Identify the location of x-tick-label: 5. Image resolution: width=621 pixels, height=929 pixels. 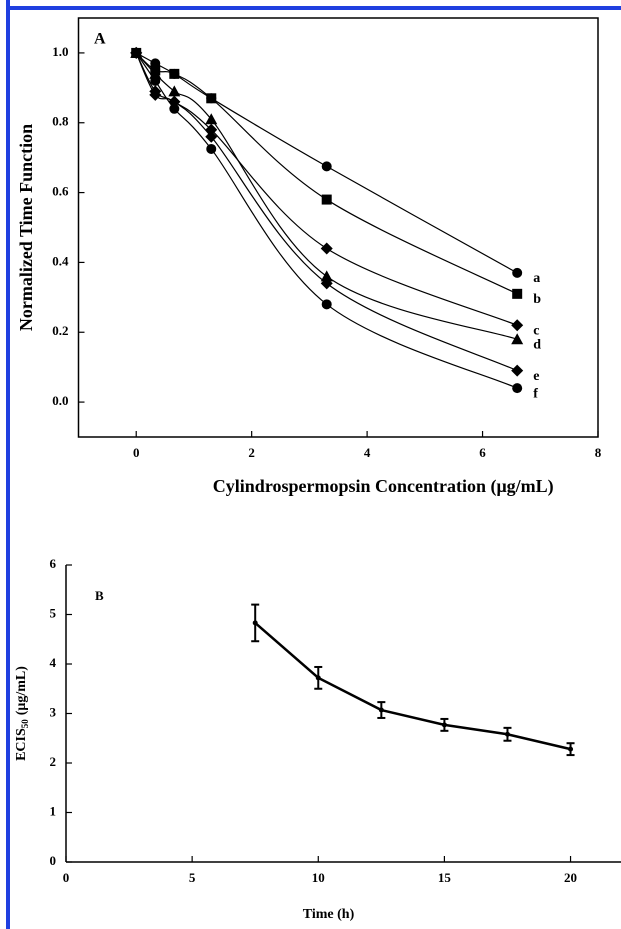
(192, 877).